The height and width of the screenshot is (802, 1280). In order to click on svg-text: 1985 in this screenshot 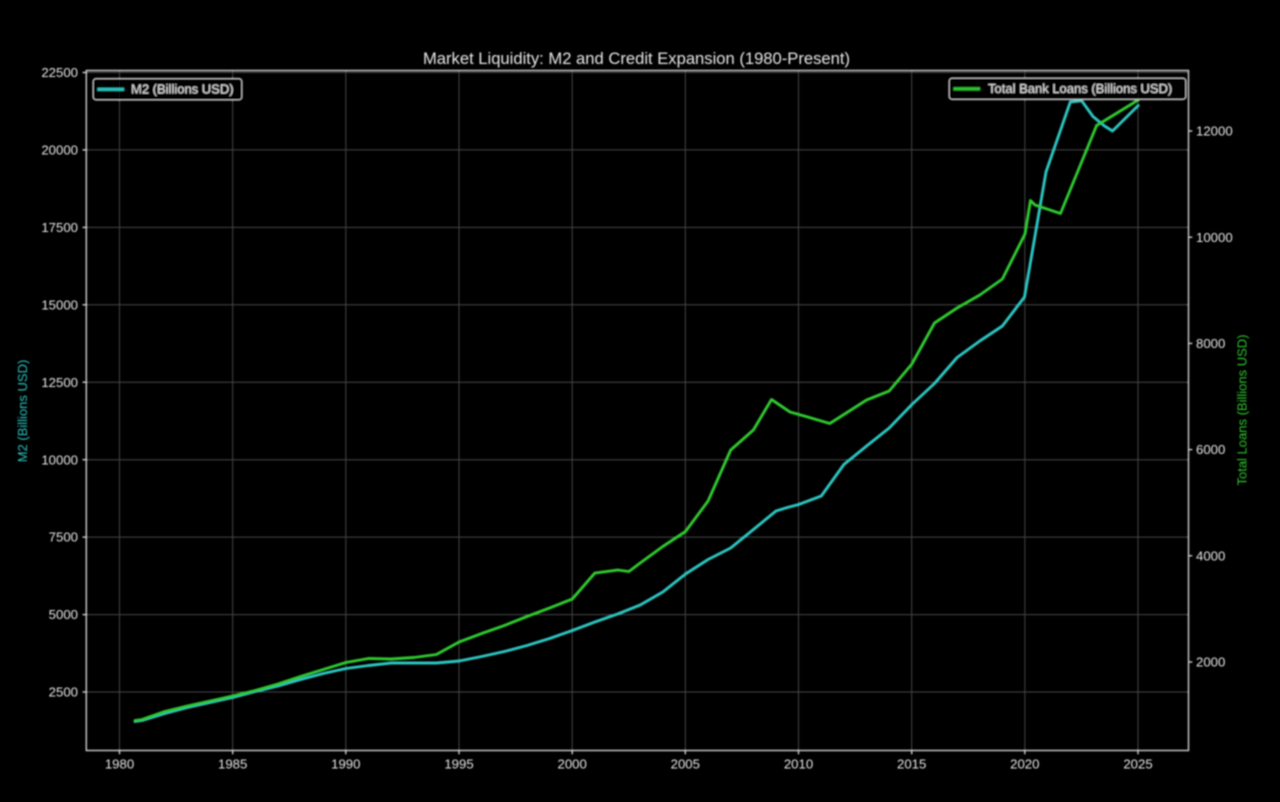, I will do `click(232, 764)`.